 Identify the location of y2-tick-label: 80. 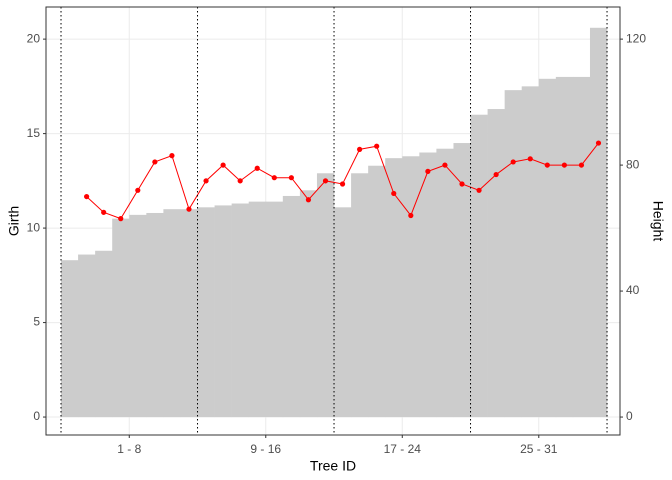
(633, 164).